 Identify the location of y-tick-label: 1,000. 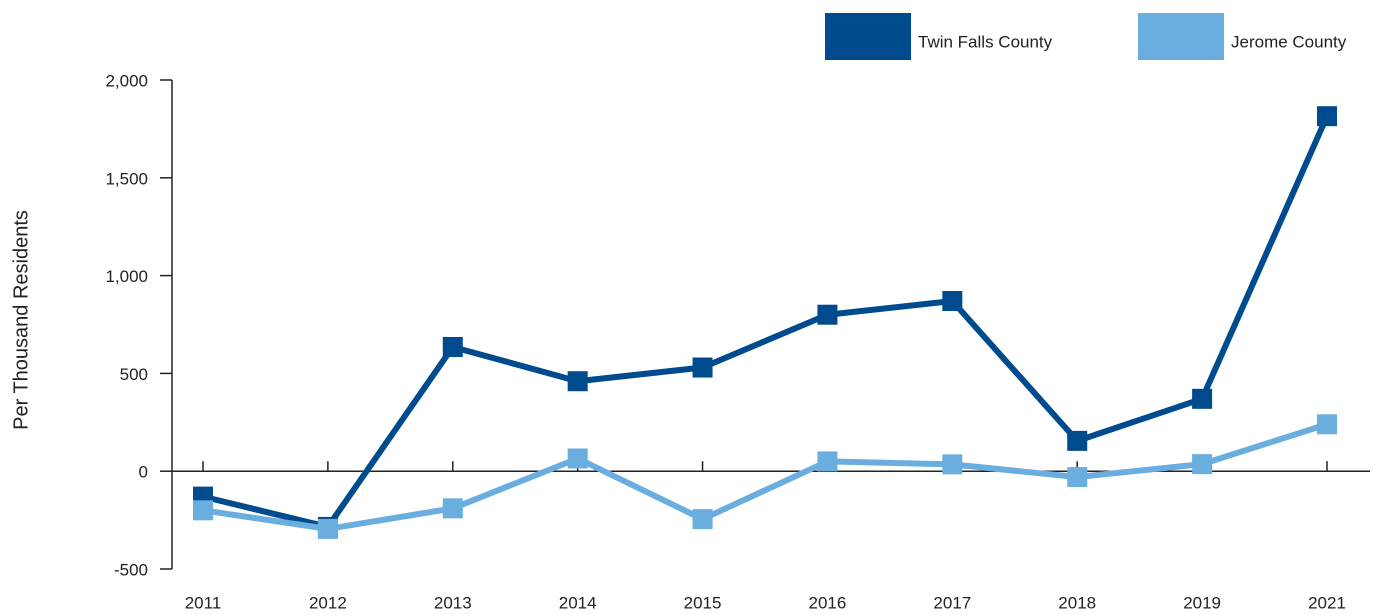
(126, 276).